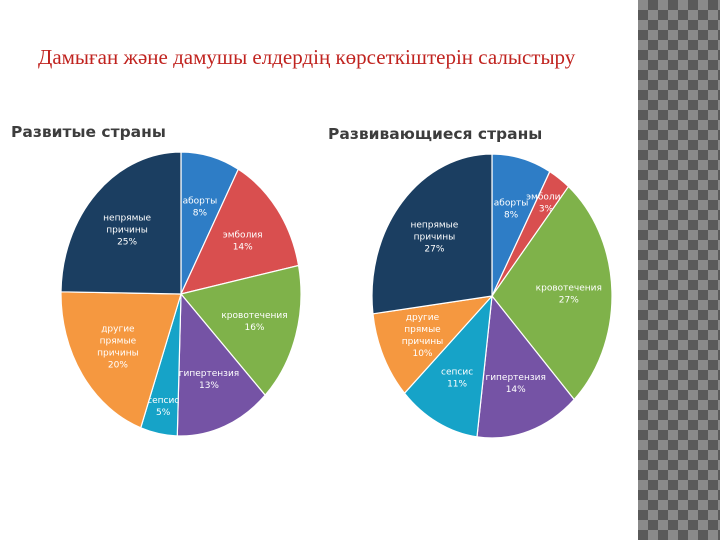 The width and height of the screenshot is (720, 540). Describe the element at coordinates (569, 295) in the screenshot. I see `slice-label-кровотечения: кровотечения 27%` at that location.